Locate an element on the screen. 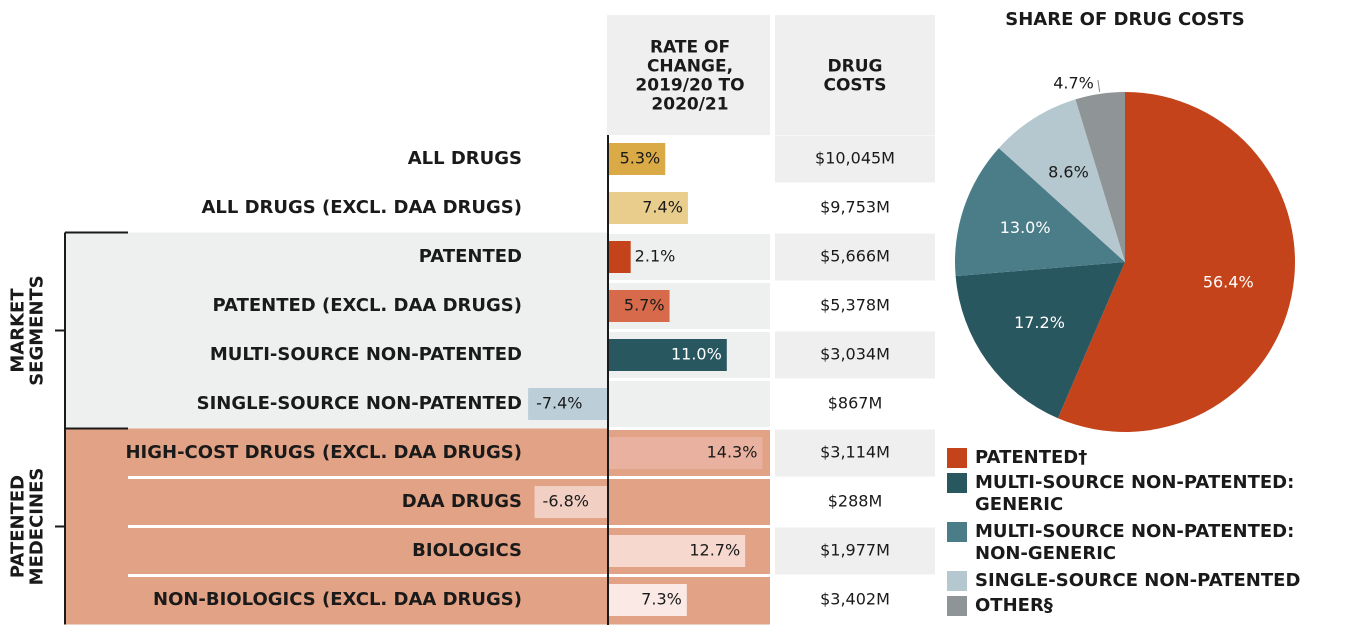  legend-label: SINGLE-SOURCE NON-PATENTED is located at coordinates (1137, 580).